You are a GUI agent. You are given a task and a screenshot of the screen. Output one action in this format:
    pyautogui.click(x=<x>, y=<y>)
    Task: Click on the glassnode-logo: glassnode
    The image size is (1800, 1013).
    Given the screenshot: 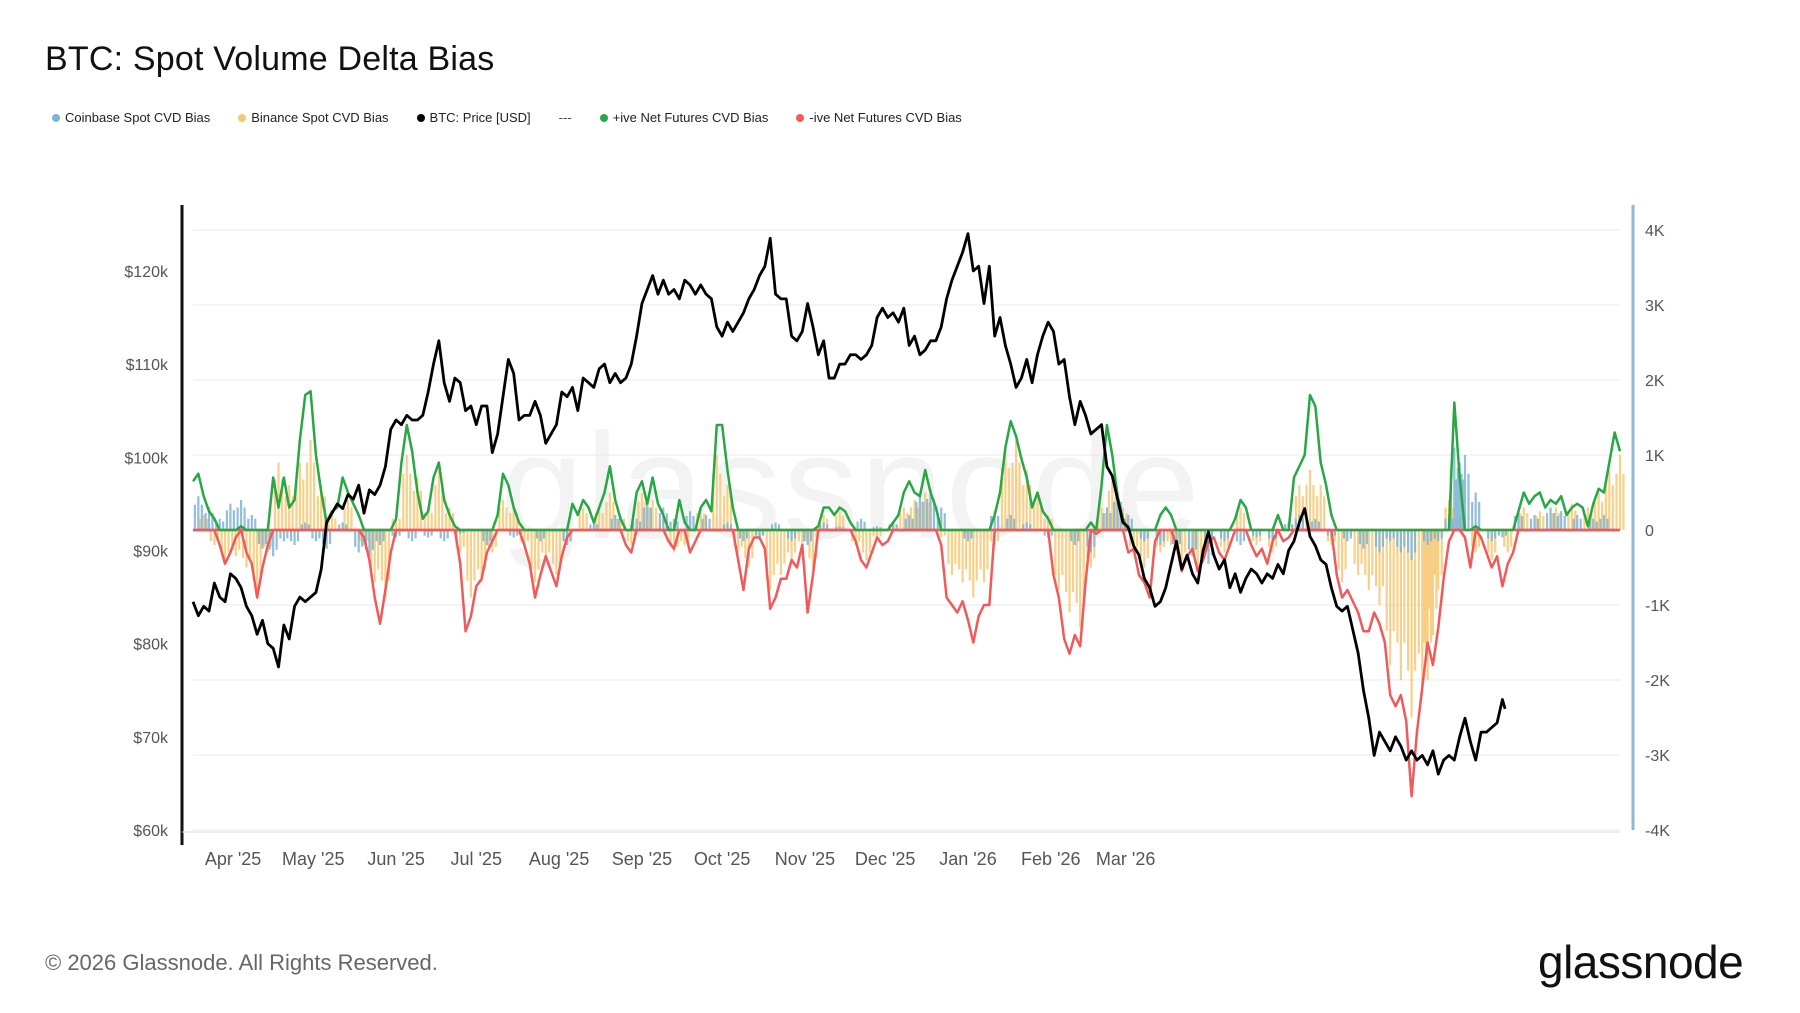 What is the action you would take?
    pyautogui.click(x=1641, y=962)
    